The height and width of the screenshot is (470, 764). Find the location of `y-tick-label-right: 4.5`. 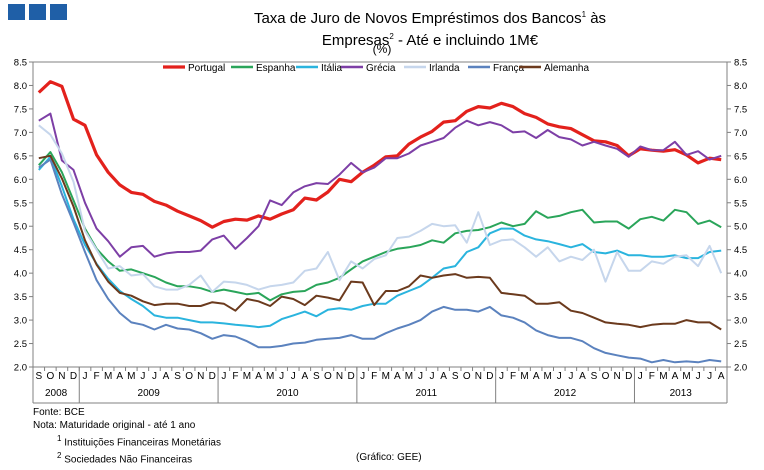

y-tick-label-right: 4.5 is located at coordinates (740, 250).